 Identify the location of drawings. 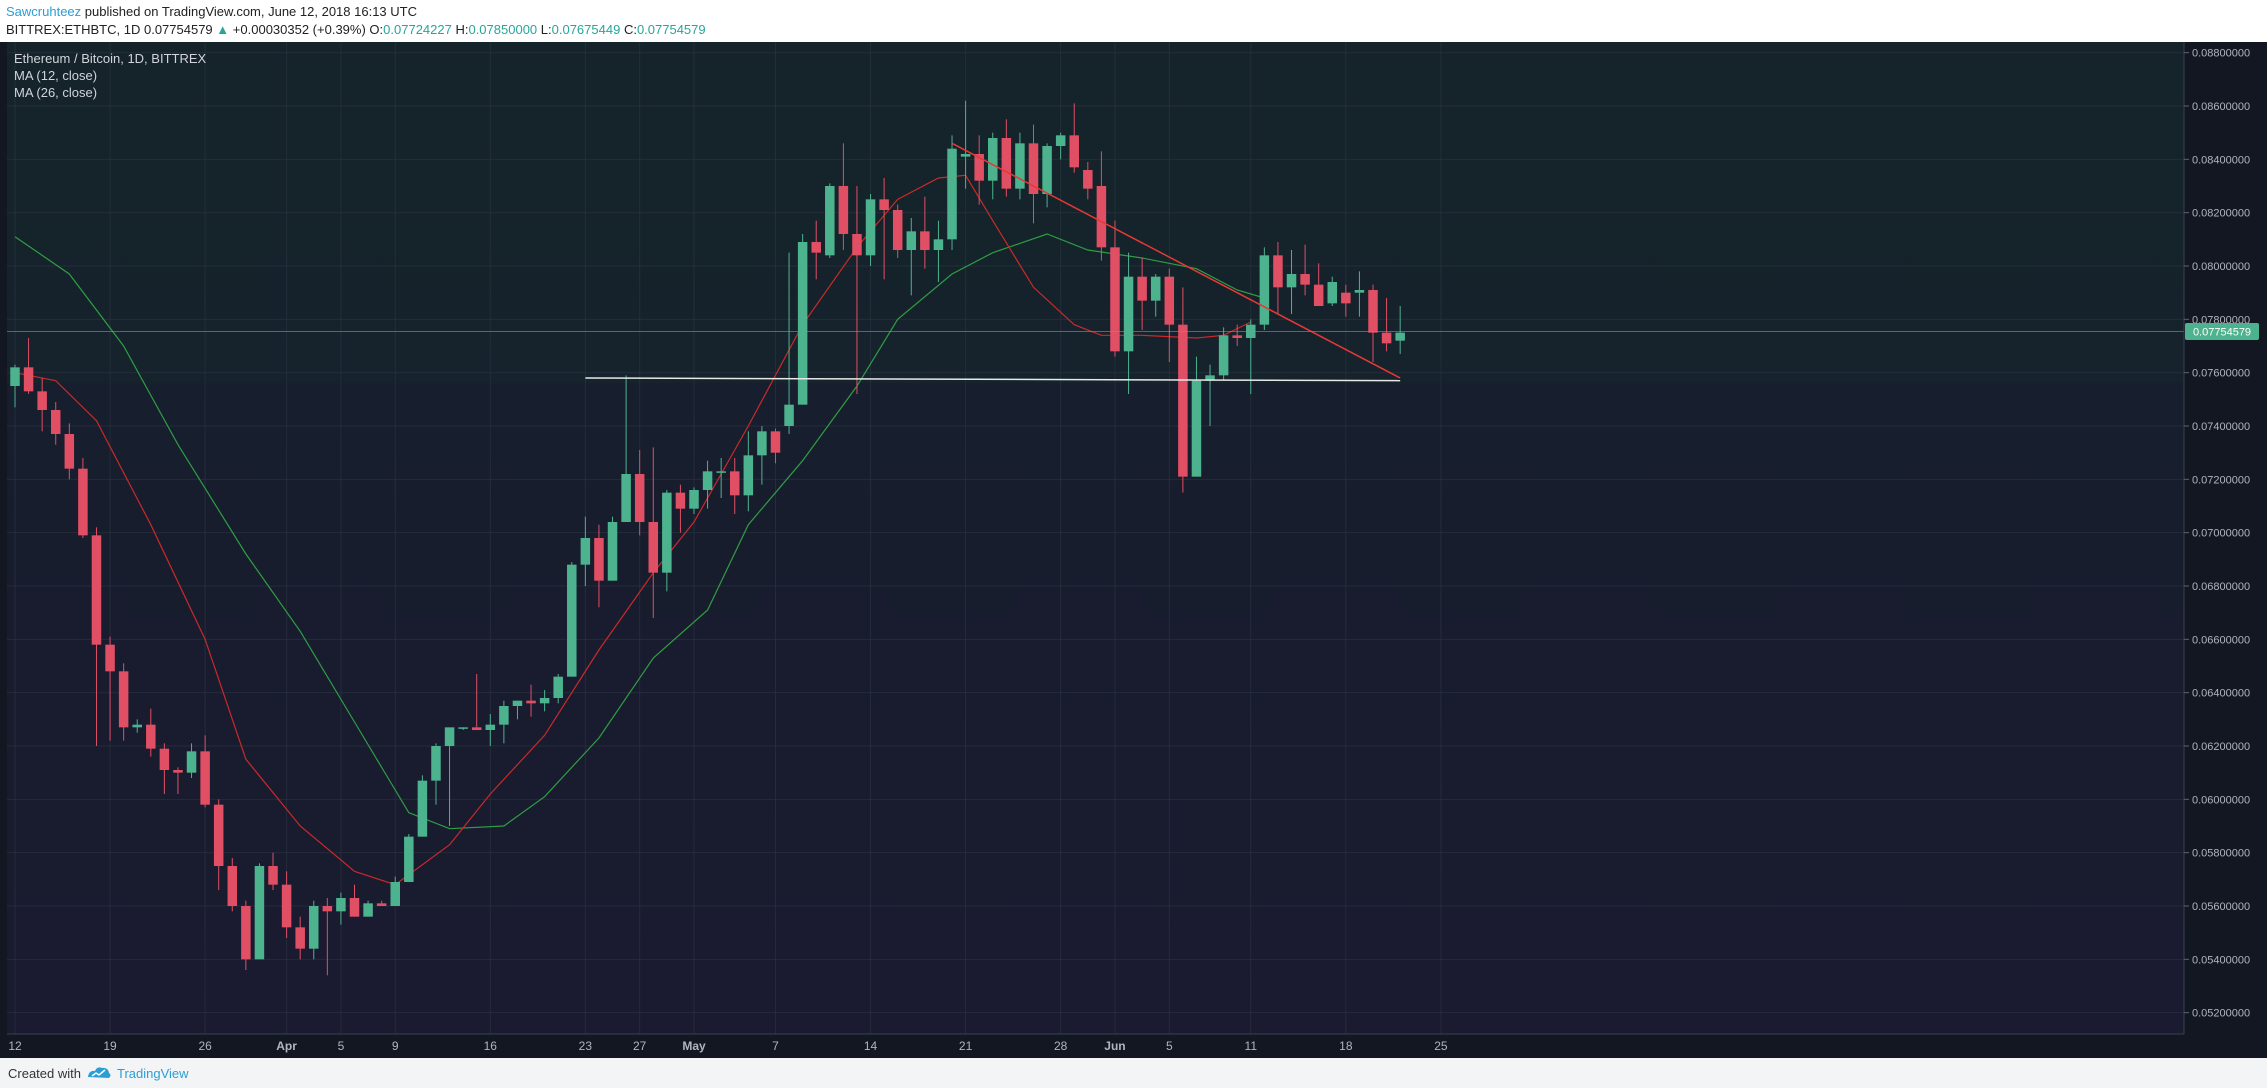
(993, 262).